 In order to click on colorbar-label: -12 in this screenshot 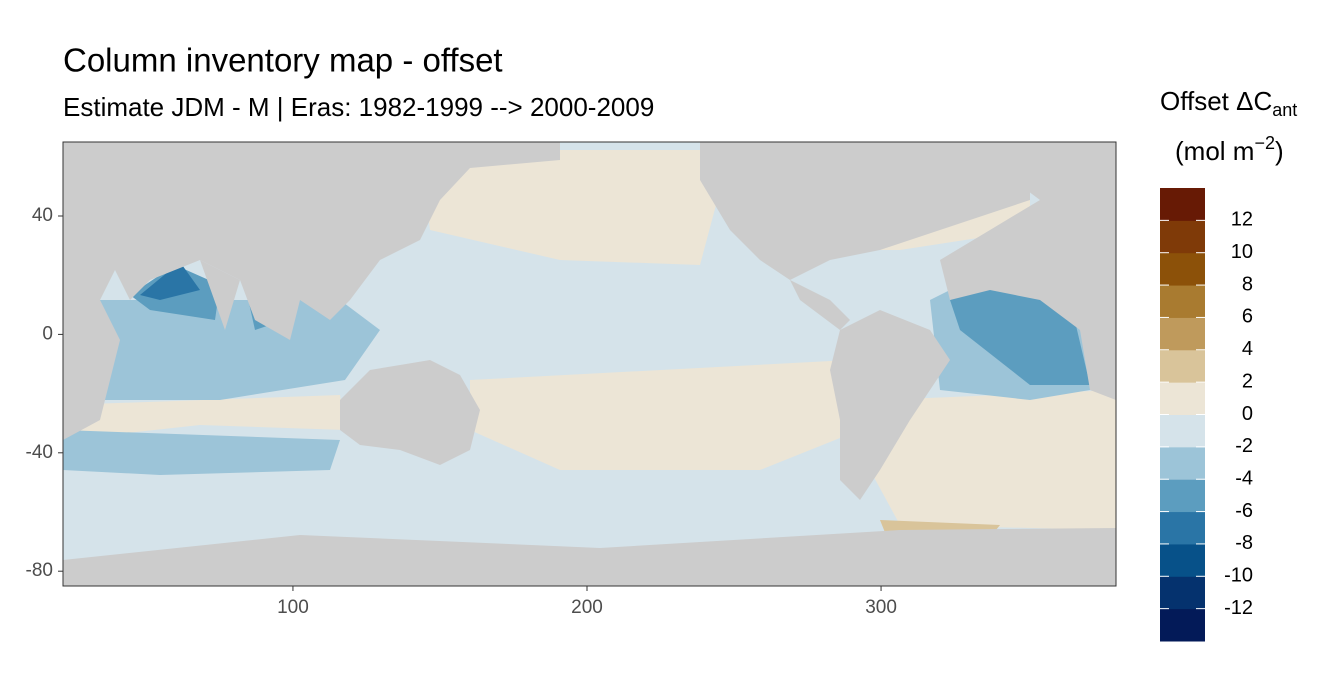, I will do `click(1238, 608)`.